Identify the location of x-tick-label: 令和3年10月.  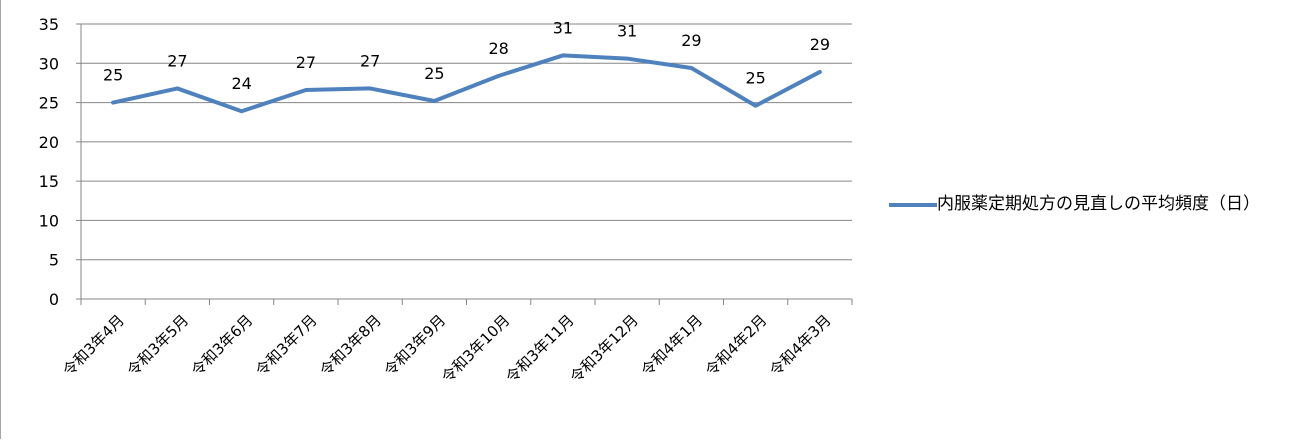
(475, 348).